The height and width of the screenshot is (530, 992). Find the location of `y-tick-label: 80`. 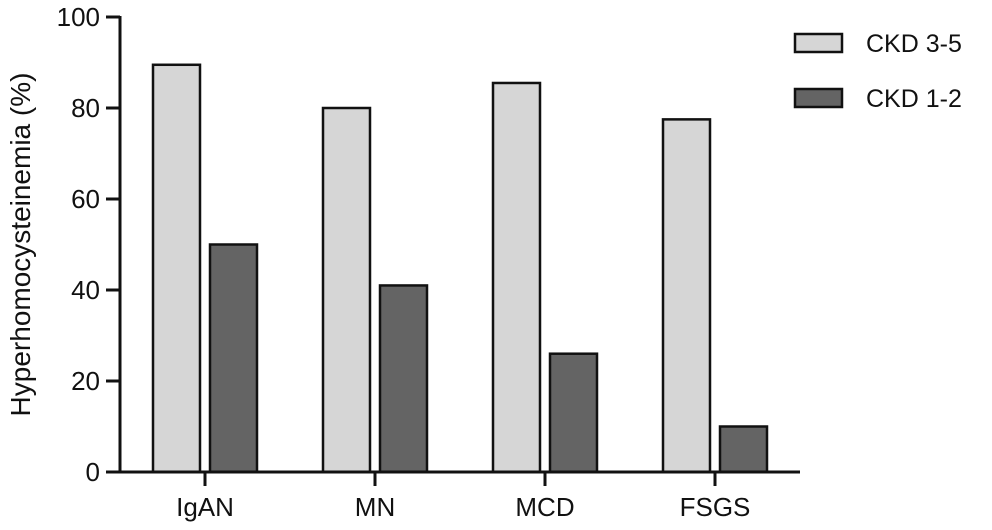

y-tick-label: 80 is located at coordinates (85, 108).